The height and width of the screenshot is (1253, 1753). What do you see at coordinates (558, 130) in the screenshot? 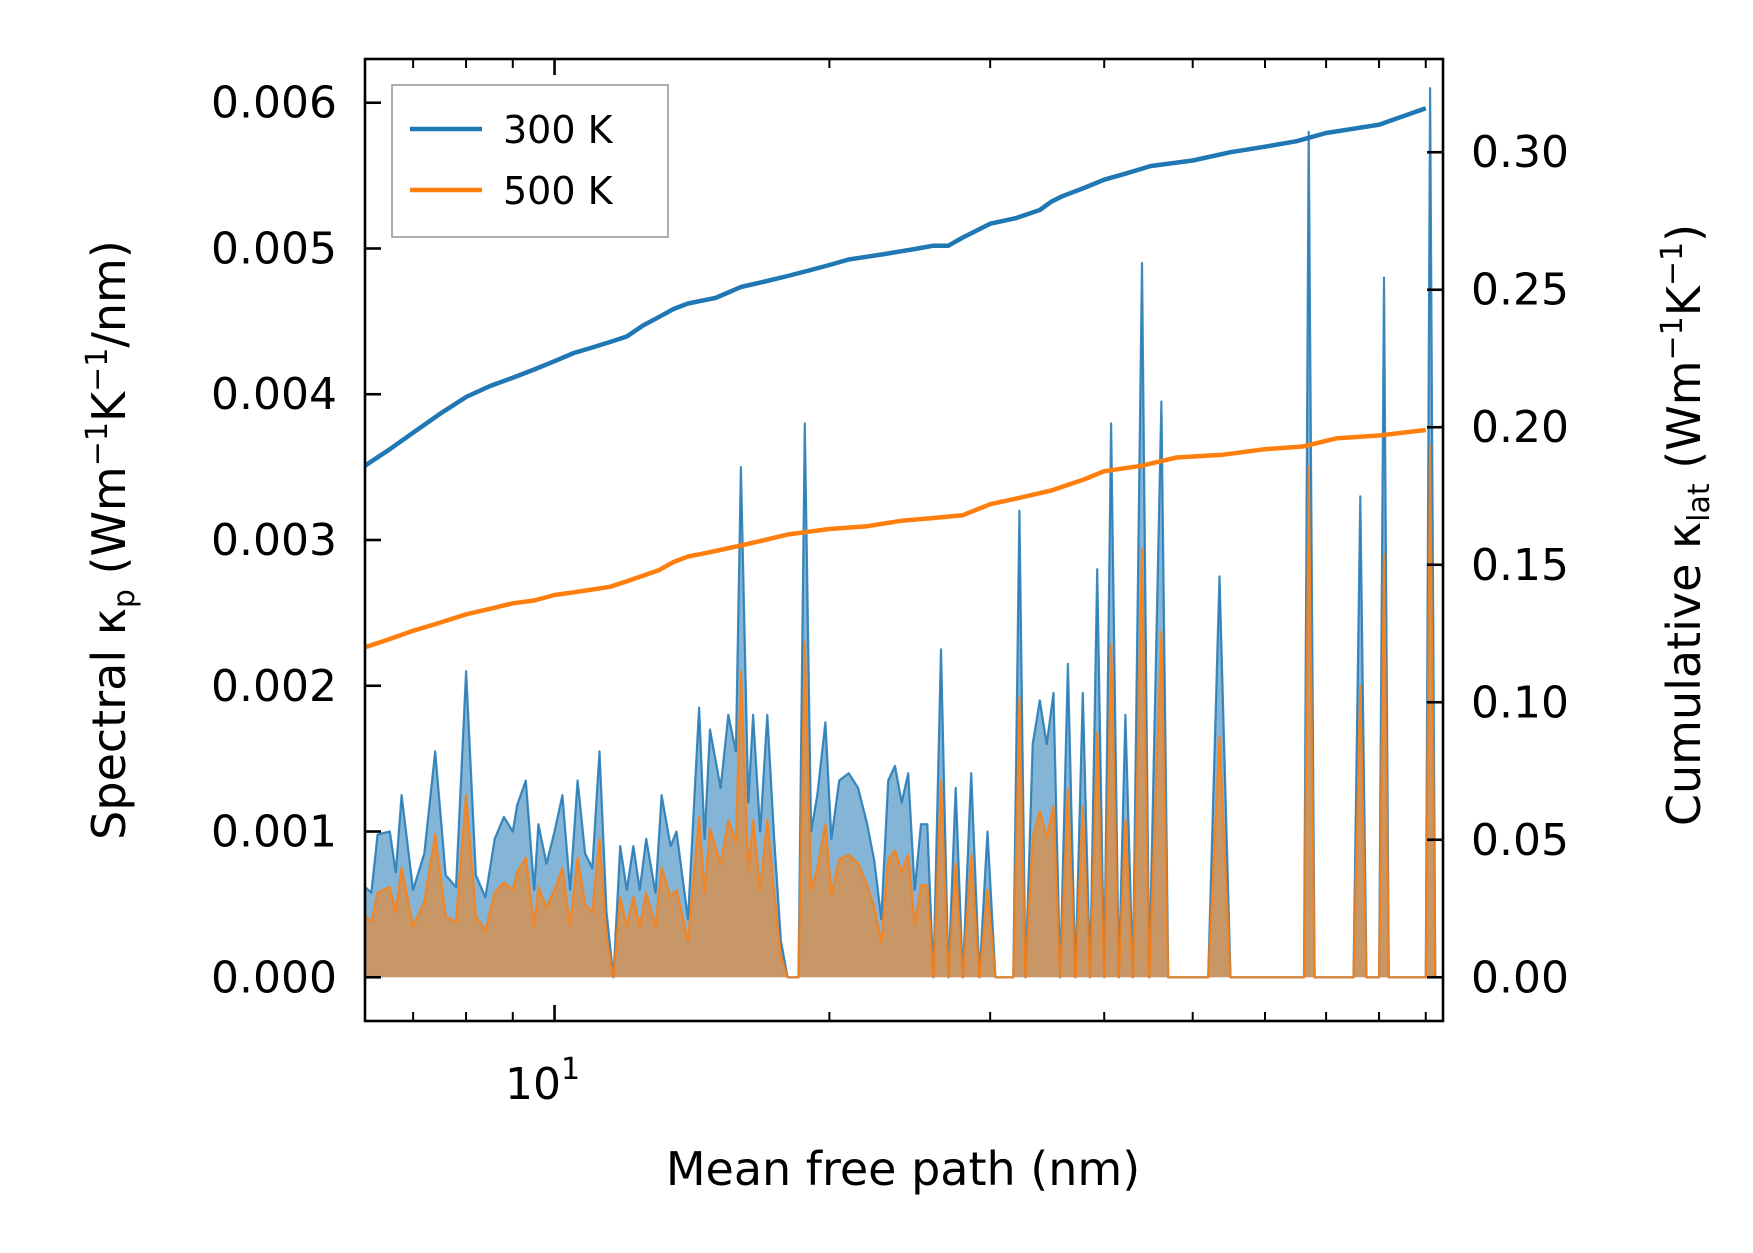
I see `legend-label-300k: 300 K` at bounding box center [558, 130].